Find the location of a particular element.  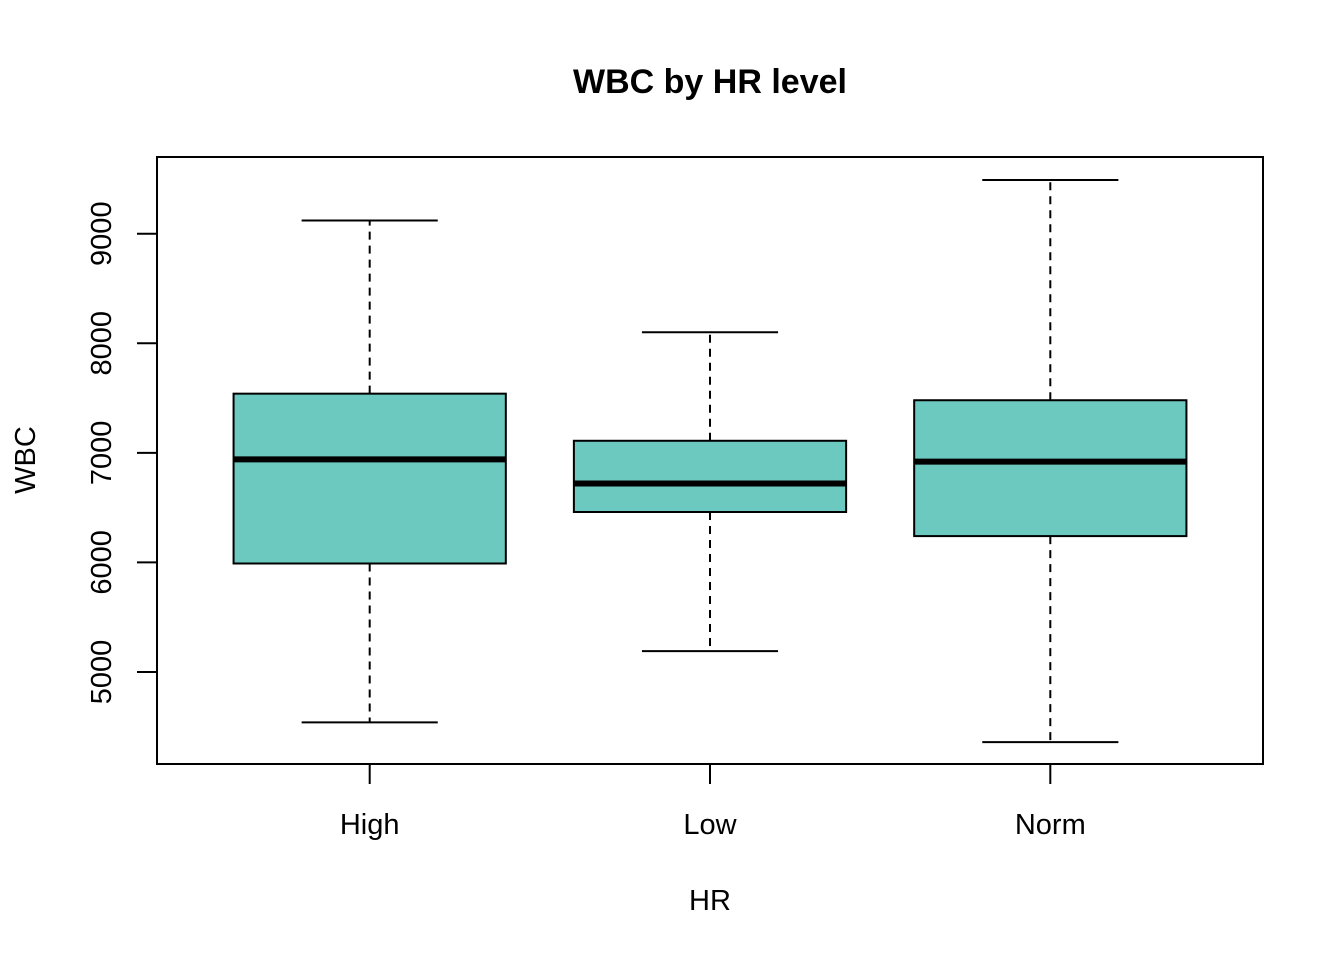

box-low is located at coordinates (710, 476).